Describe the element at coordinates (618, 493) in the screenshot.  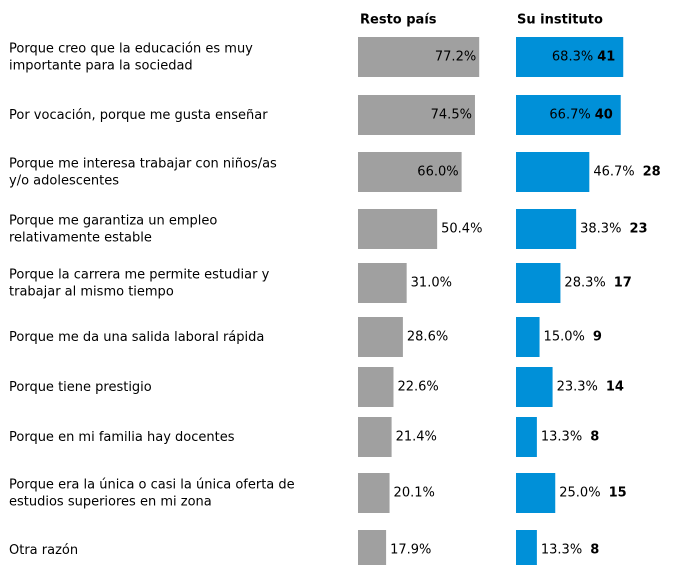
I see `count-label: 15` at that location.